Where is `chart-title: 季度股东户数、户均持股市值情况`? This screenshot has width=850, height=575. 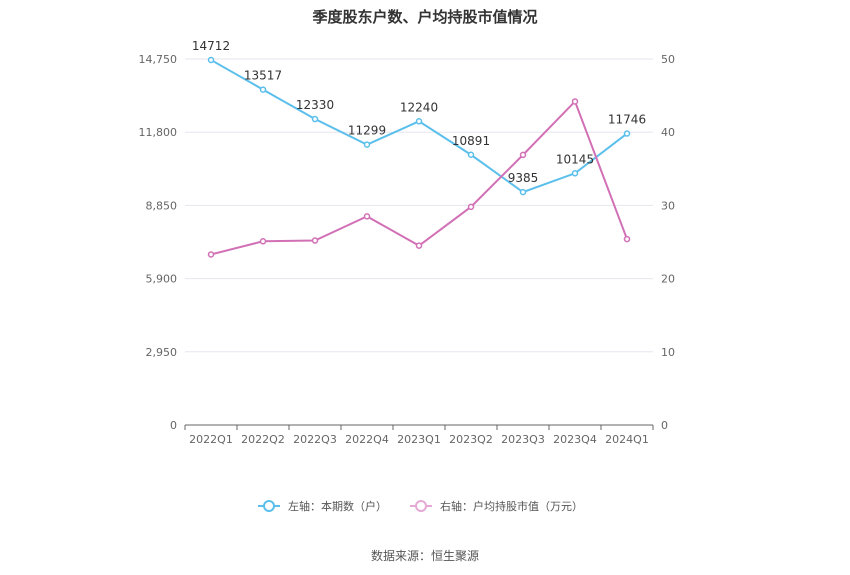
chart-title: 季度股东户数、户均持股市值情况 is located at coordinates (425, 17).